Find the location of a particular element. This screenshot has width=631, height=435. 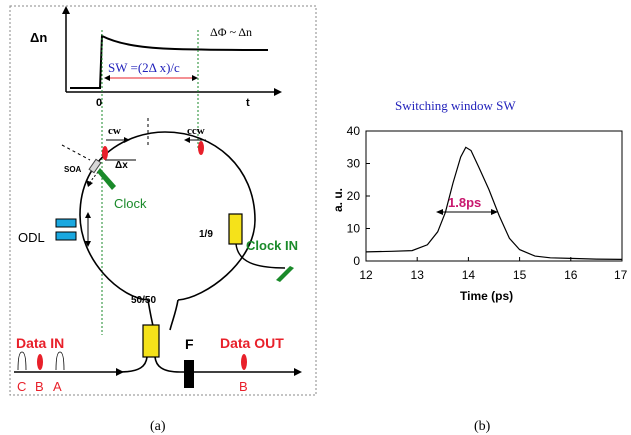

odl-lower is located at coordinates (66, 236).